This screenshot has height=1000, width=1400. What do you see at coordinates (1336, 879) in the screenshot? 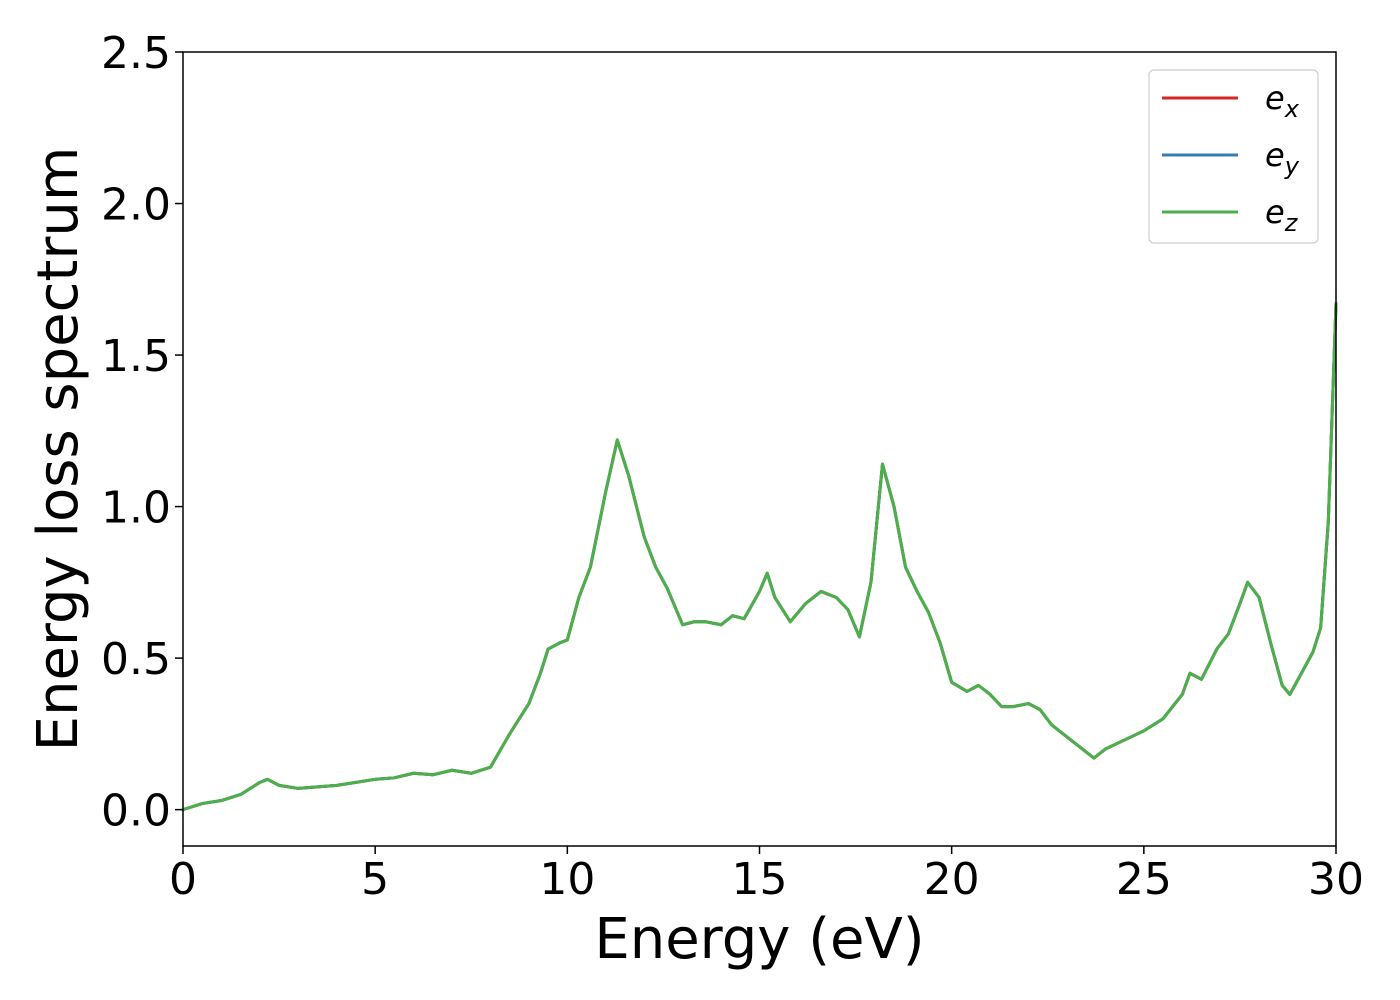
I see `x-tick-label: 30` at bounding box center [1336, 879].